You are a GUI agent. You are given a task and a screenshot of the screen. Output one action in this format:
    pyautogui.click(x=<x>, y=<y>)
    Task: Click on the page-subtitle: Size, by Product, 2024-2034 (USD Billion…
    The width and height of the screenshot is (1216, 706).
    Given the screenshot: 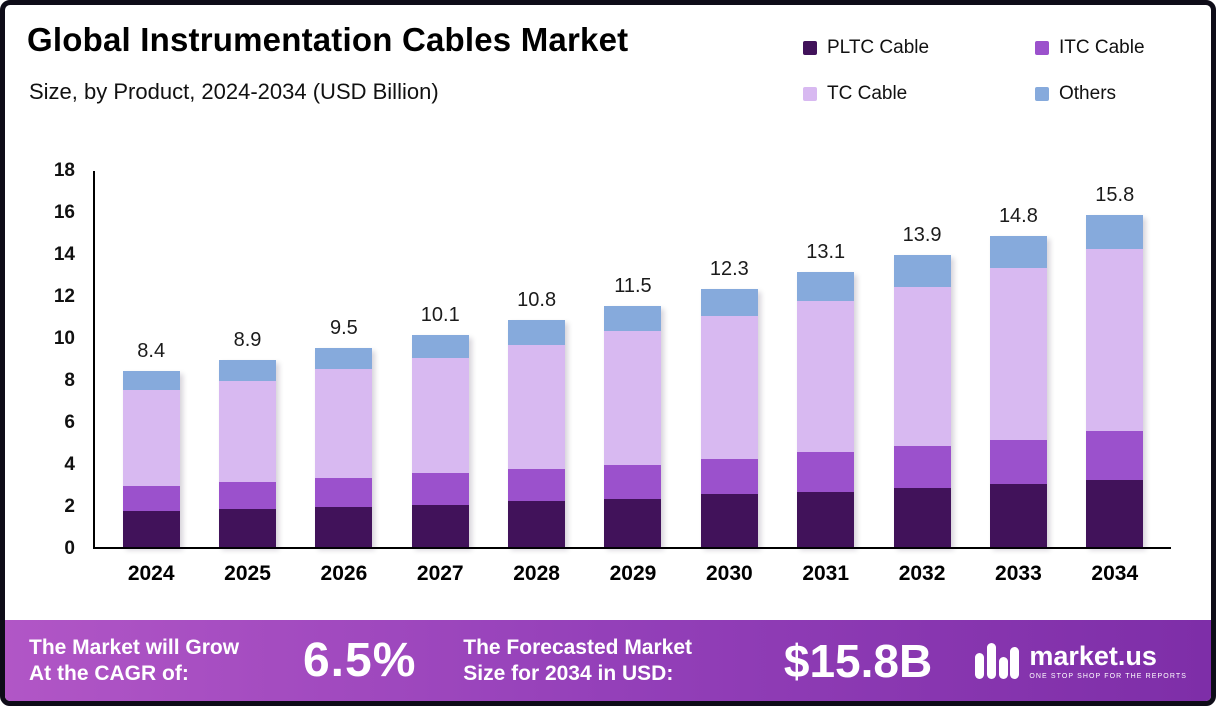 What is the action you would take?
    pyautogui.click(x=234, y=91)
    